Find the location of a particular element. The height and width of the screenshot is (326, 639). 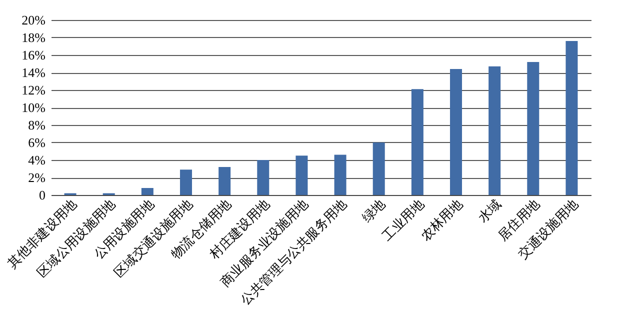

y-tick-label: 18% is located at coordinates (34, 37).